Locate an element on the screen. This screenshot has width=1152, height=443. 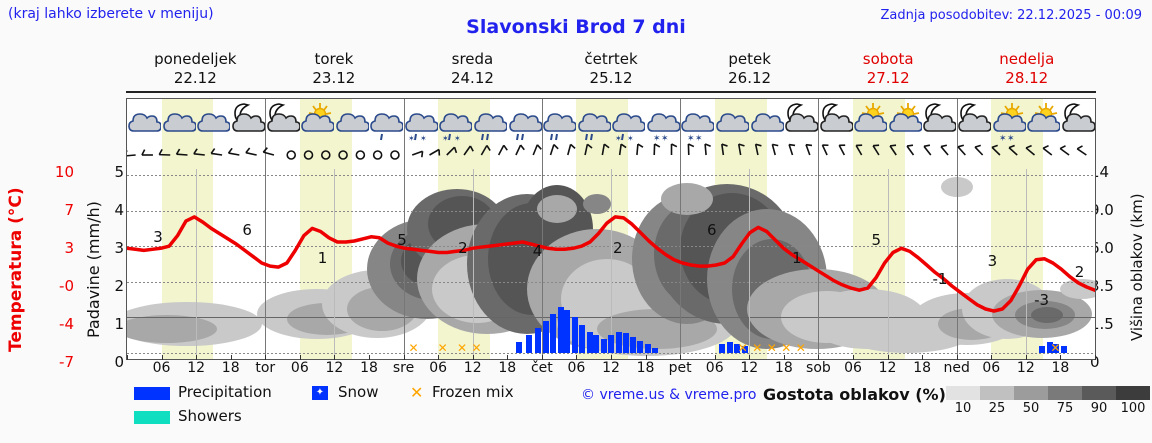
cloud-density-scale-label: 25 is located at coordinates (997, 408).